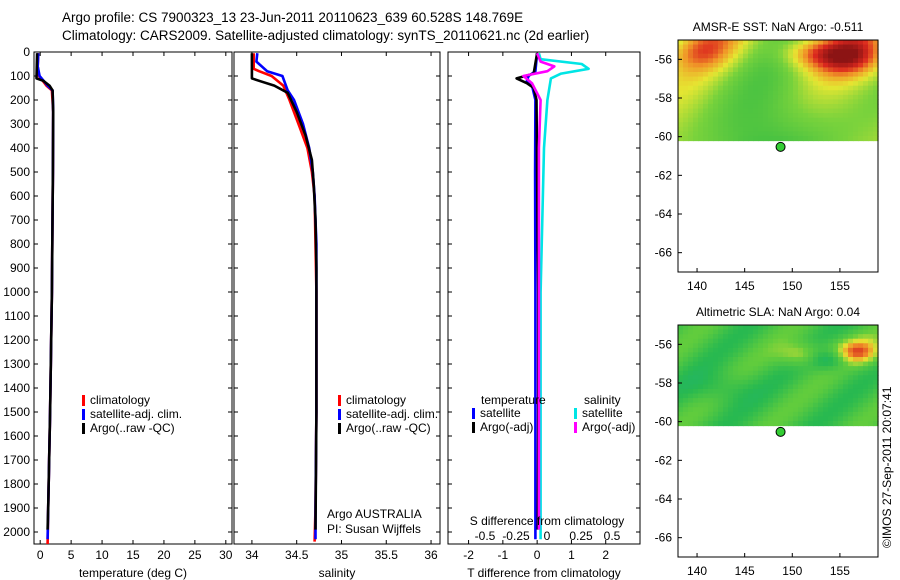  I want to click on top-tick-label: -0.25, so click(516, 536).